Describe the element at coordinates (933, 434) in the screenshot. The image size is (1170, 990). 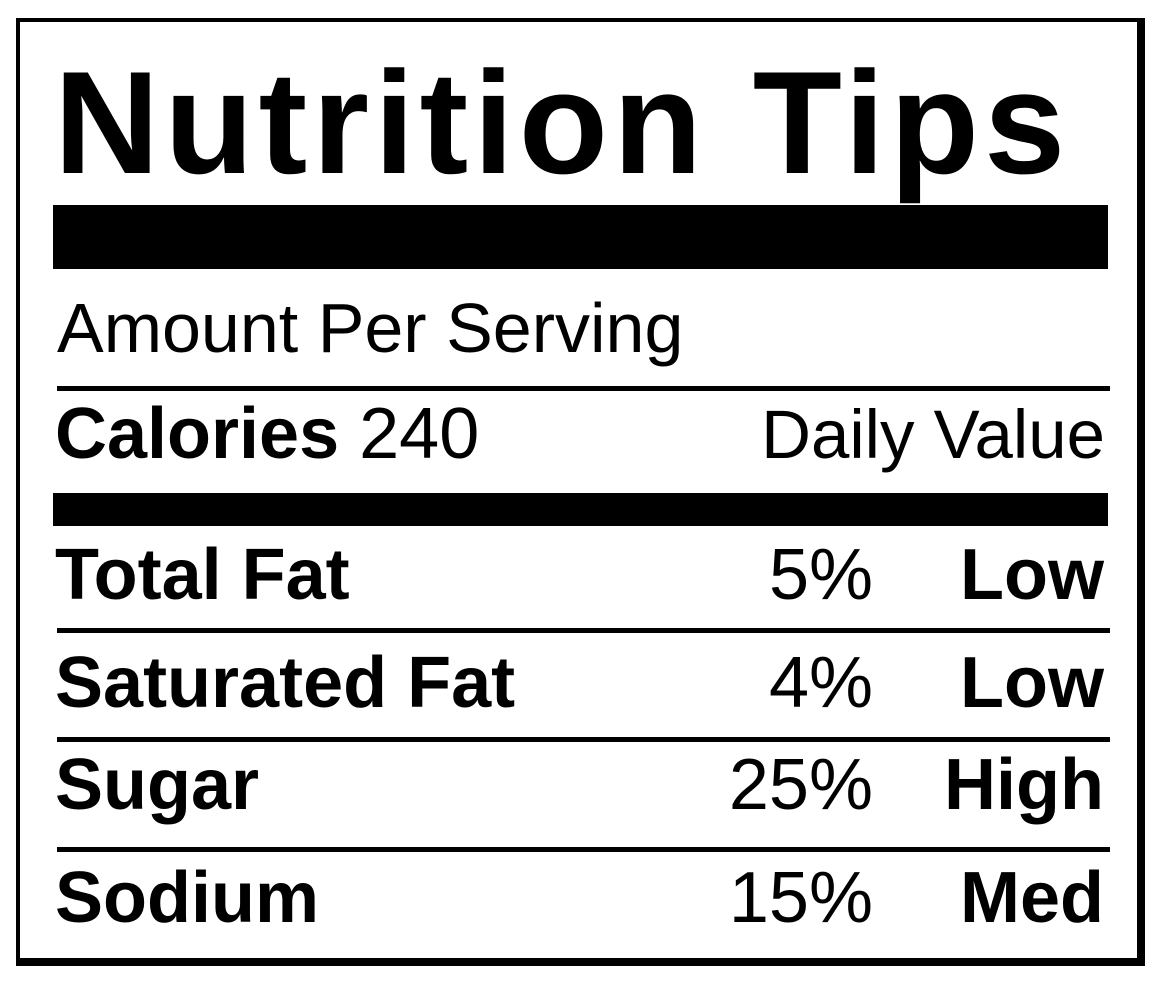
I see `daily-value-header: Daily Value` at that location.